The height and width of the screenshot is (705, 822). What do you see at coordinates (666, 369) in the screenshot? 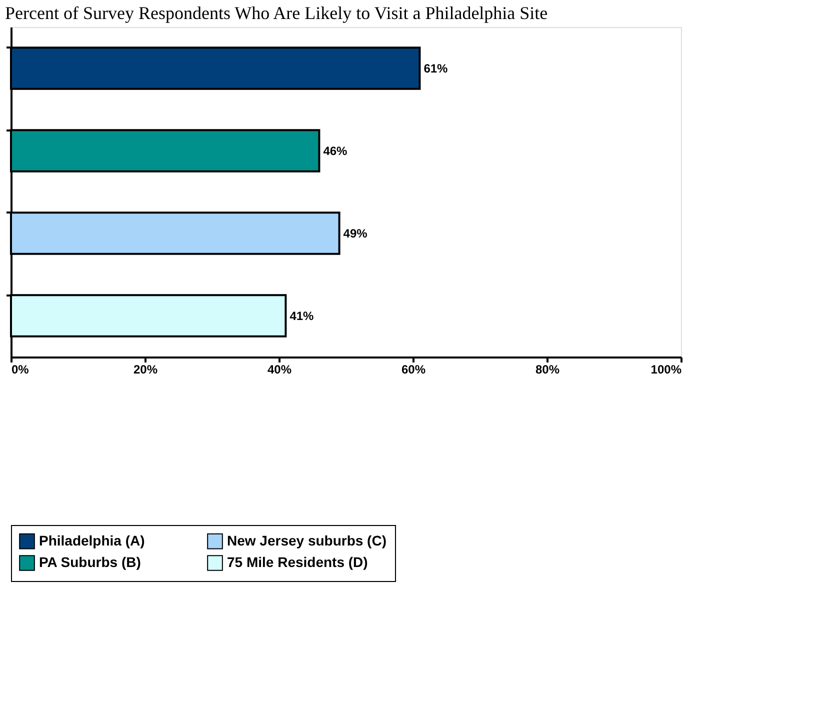
I see `x-tick-label: 100%` at bounding box center [666, 369].